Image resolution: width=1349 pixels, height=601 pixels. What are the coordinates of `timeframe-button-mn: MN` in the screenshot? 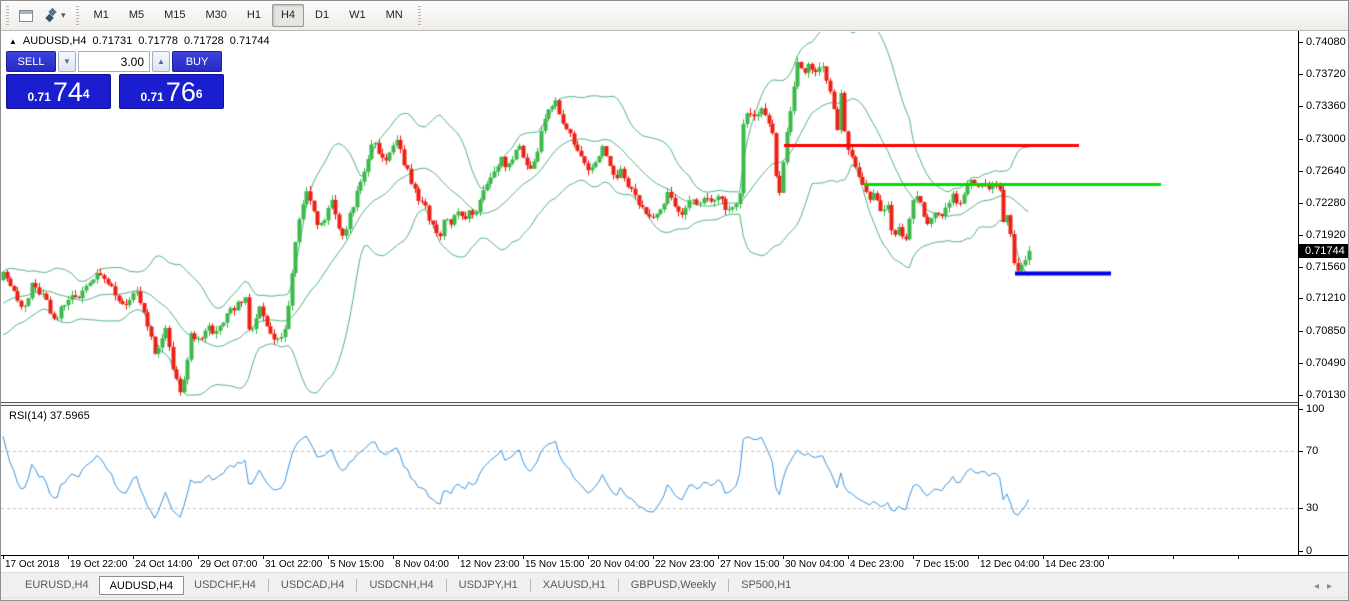 It's located at (394, 15).